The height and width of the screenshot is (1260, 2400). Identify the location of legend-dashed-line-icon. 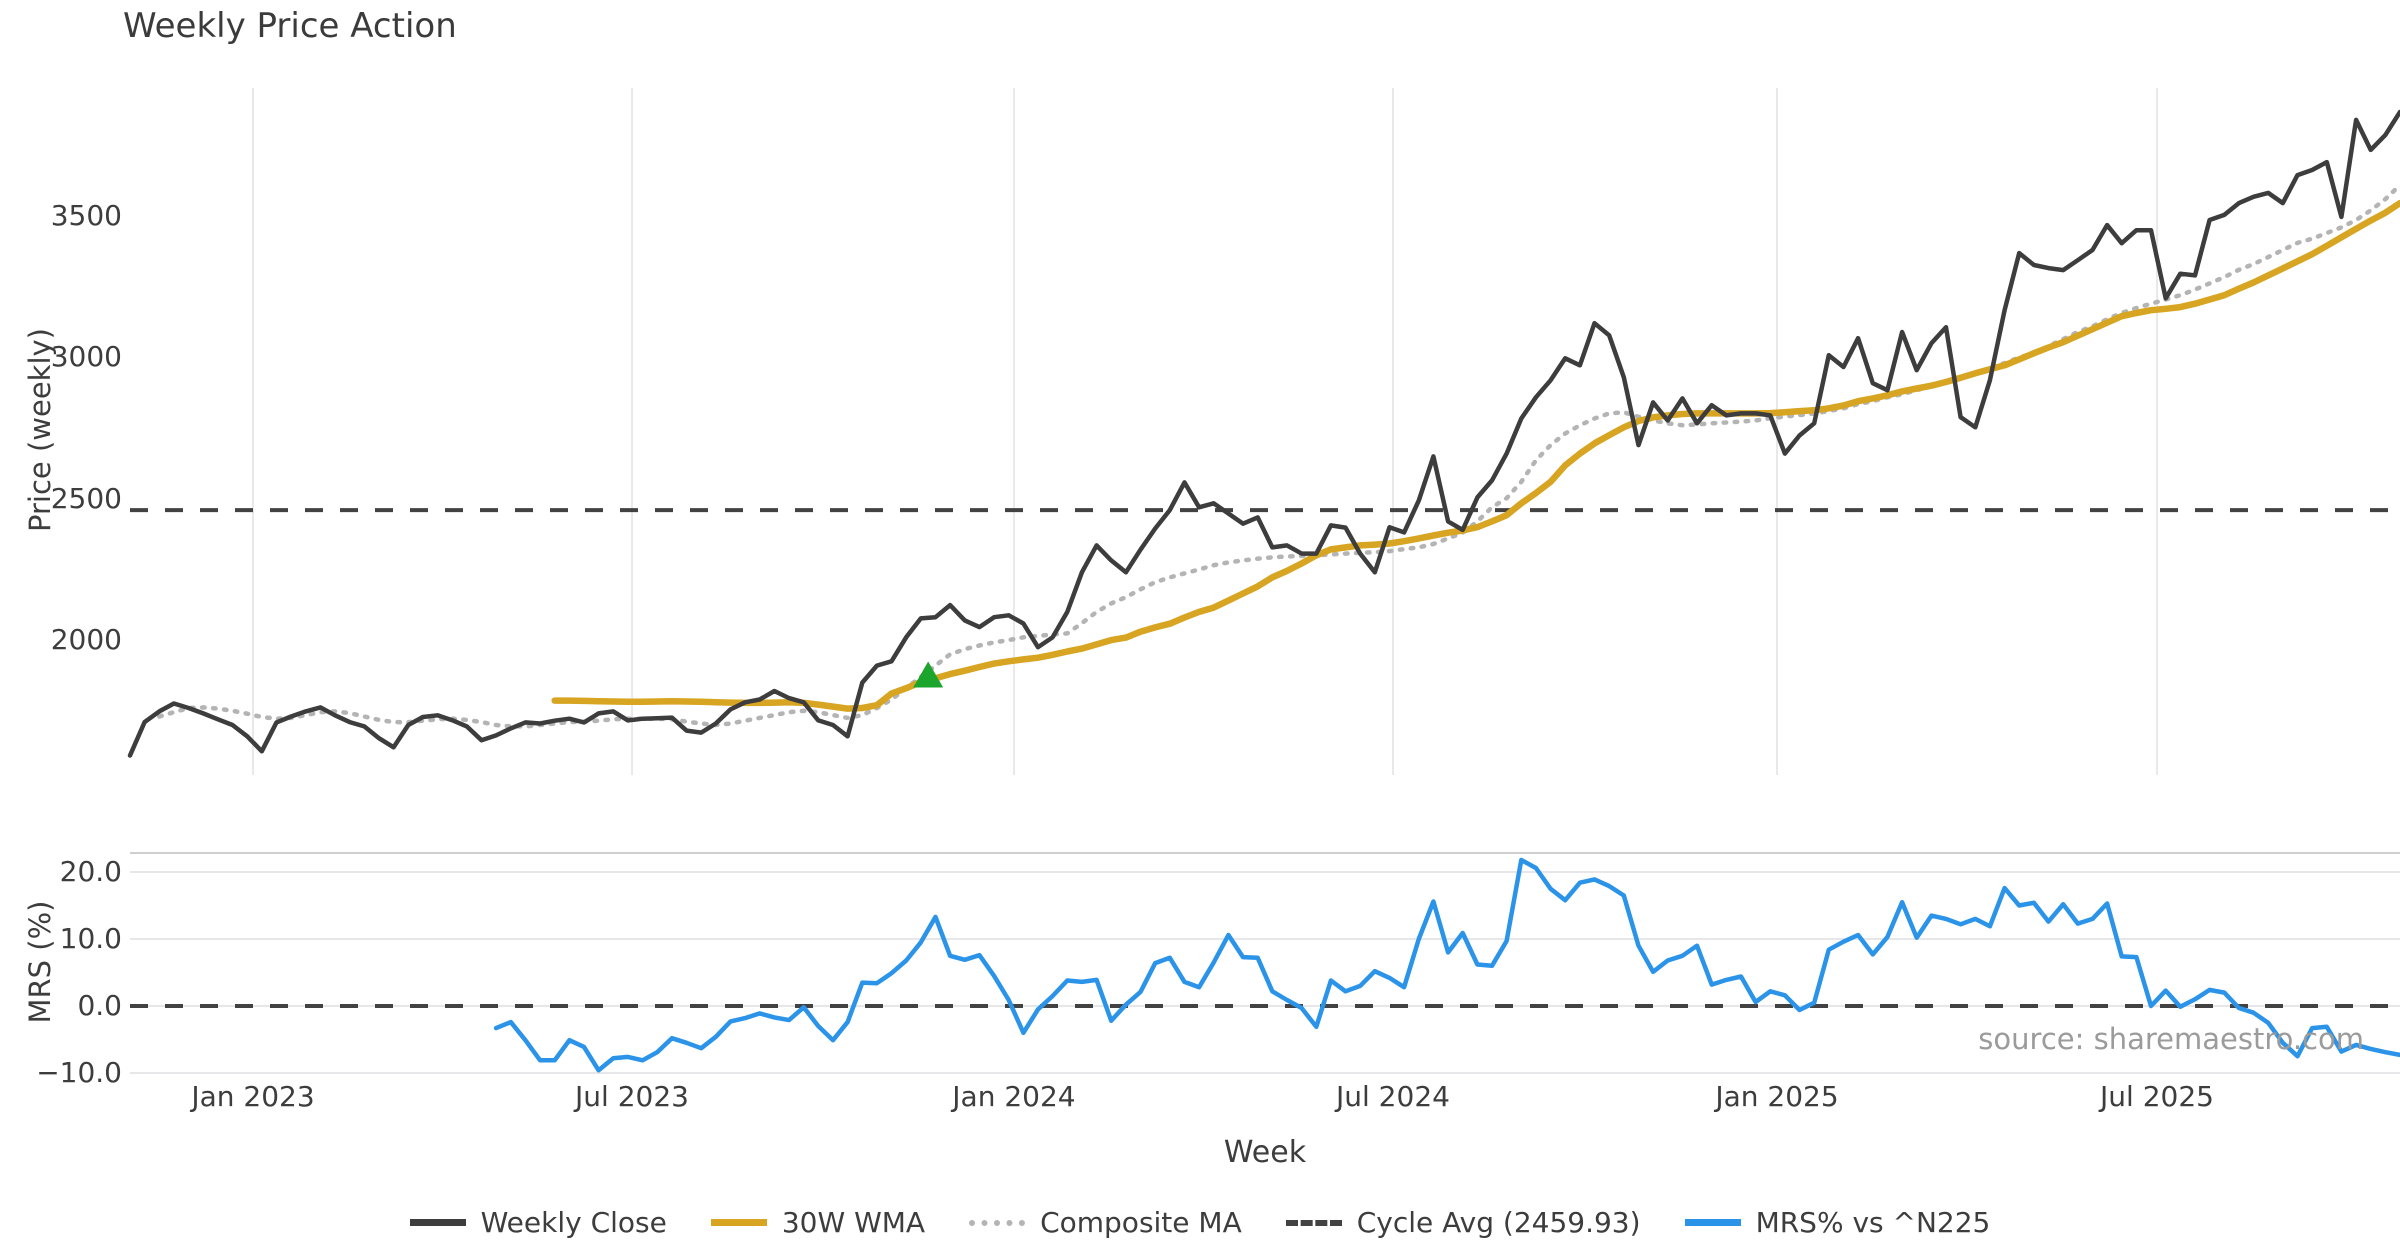
(1313, 1222).